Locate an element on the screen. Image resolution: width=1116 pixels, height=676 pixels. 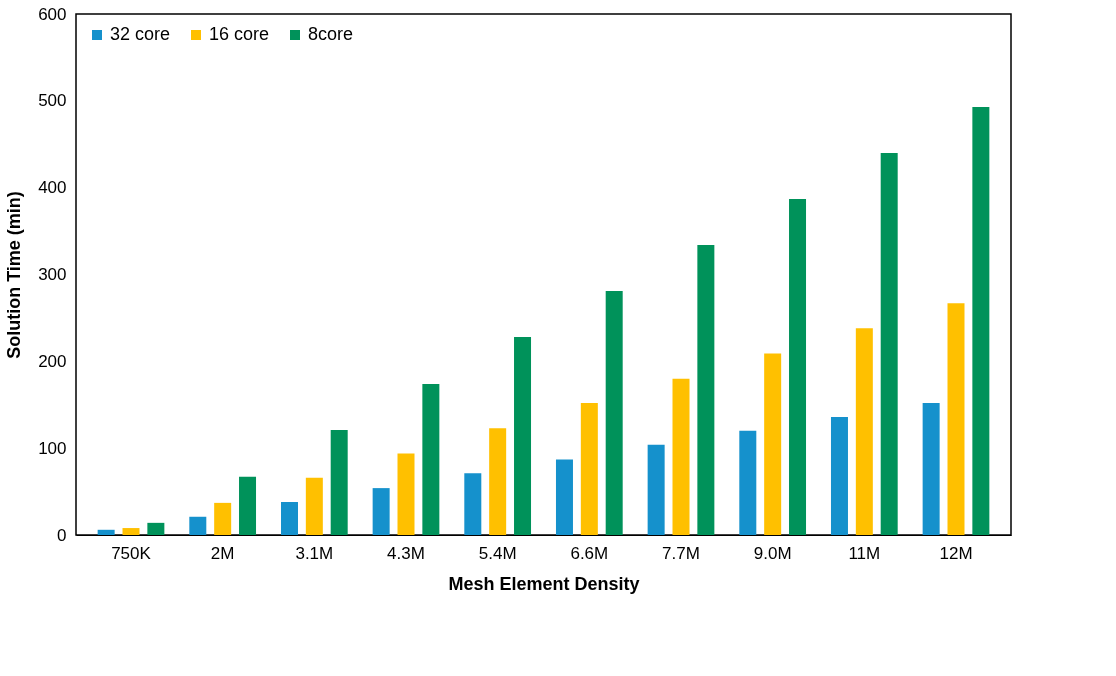
y-tick-label: 300 is located at coordinates (52, 274).